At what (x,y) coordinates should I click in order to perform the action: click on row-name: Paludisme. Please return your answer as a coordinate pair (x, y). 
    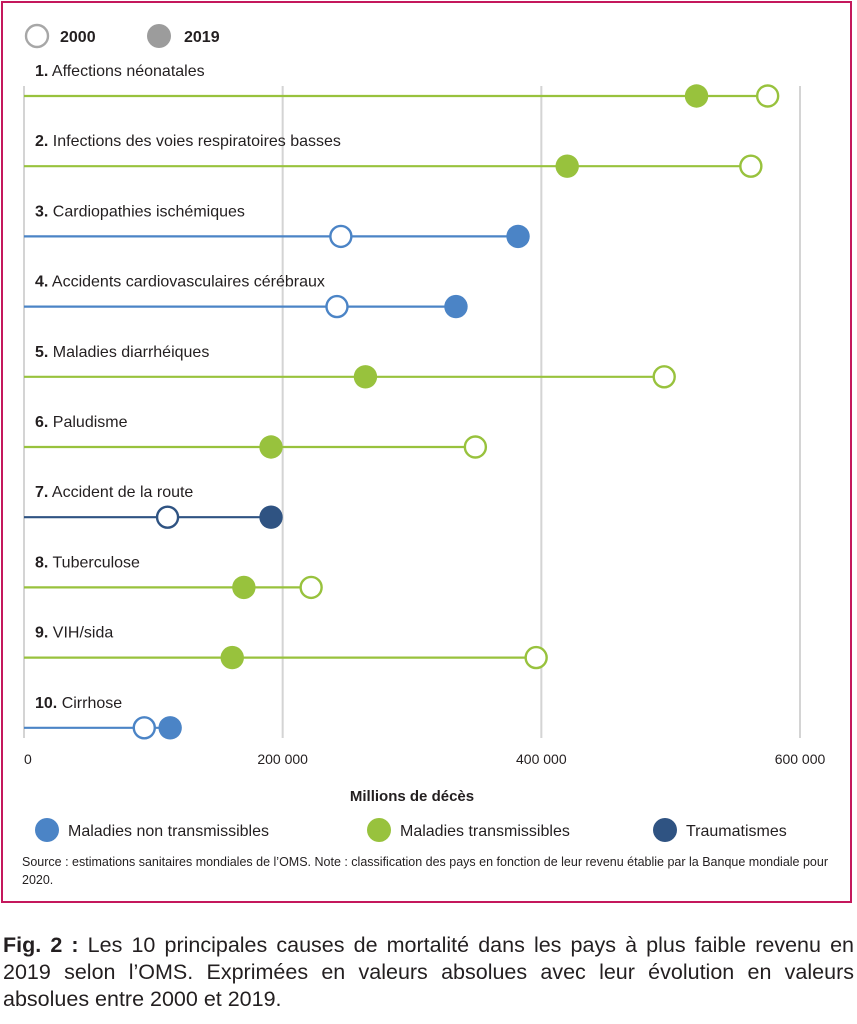
    Looking at the image, I should click on (87, 422).